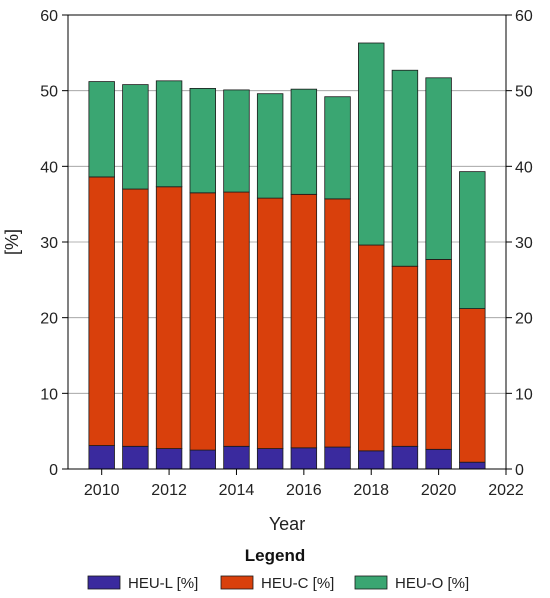  Describe the element at coordinates (524, 319) in the screenshot. I see `y-tick-label-right-20: 20` at that location.